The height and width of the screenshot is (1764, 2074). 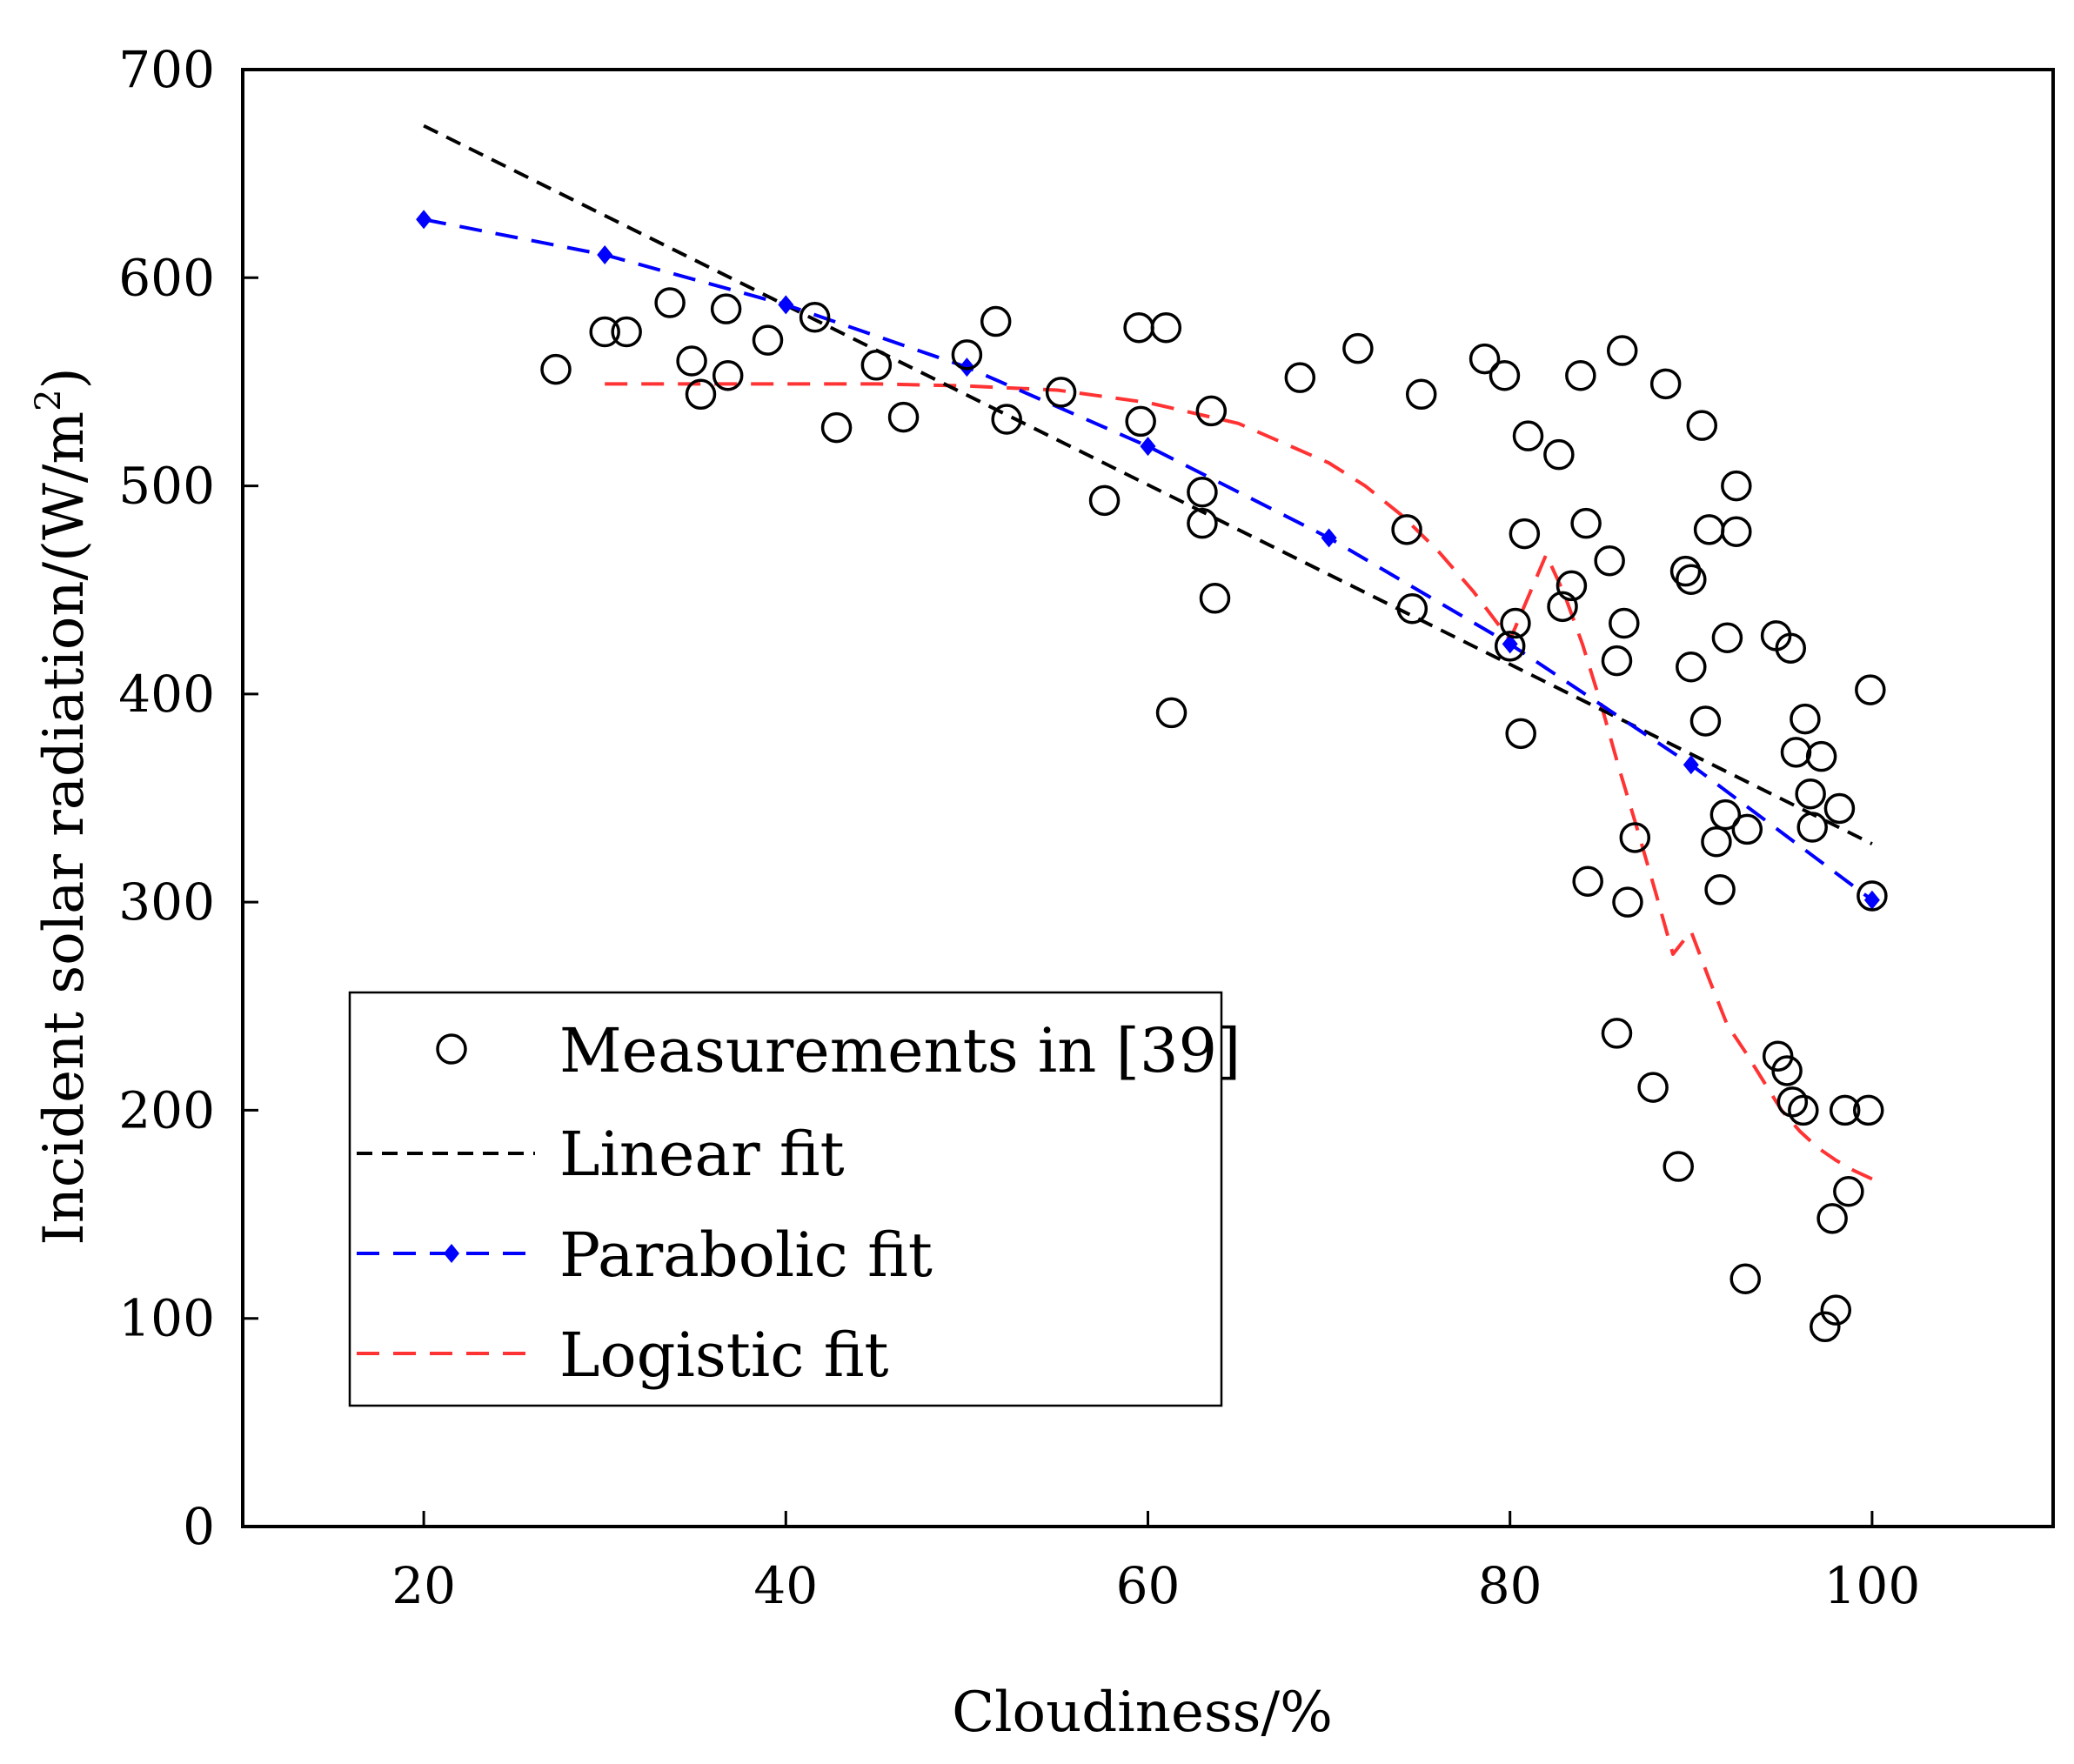 What do you see at coordinates (746, 1255) in the screenshot?
I see `legend-parabolic-label: Parabolic fit` at bounding box center [746, 1255].